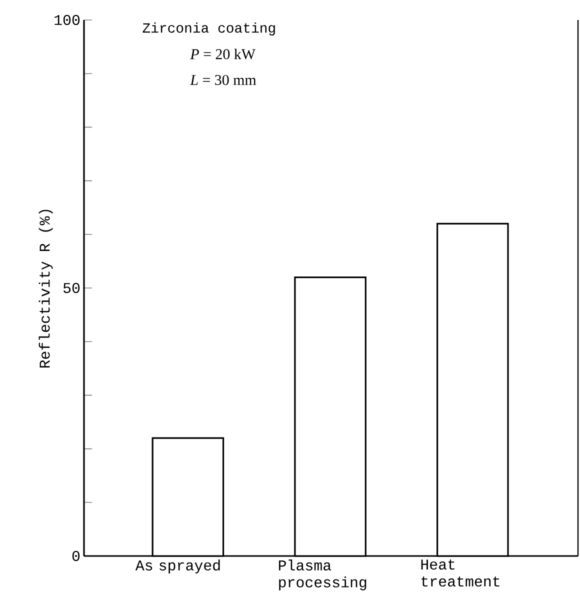  What do you see at coordinates (223, 54) in the screenshot?
I see `annotation: P = 20 kW` at bounding box center [223, 54].